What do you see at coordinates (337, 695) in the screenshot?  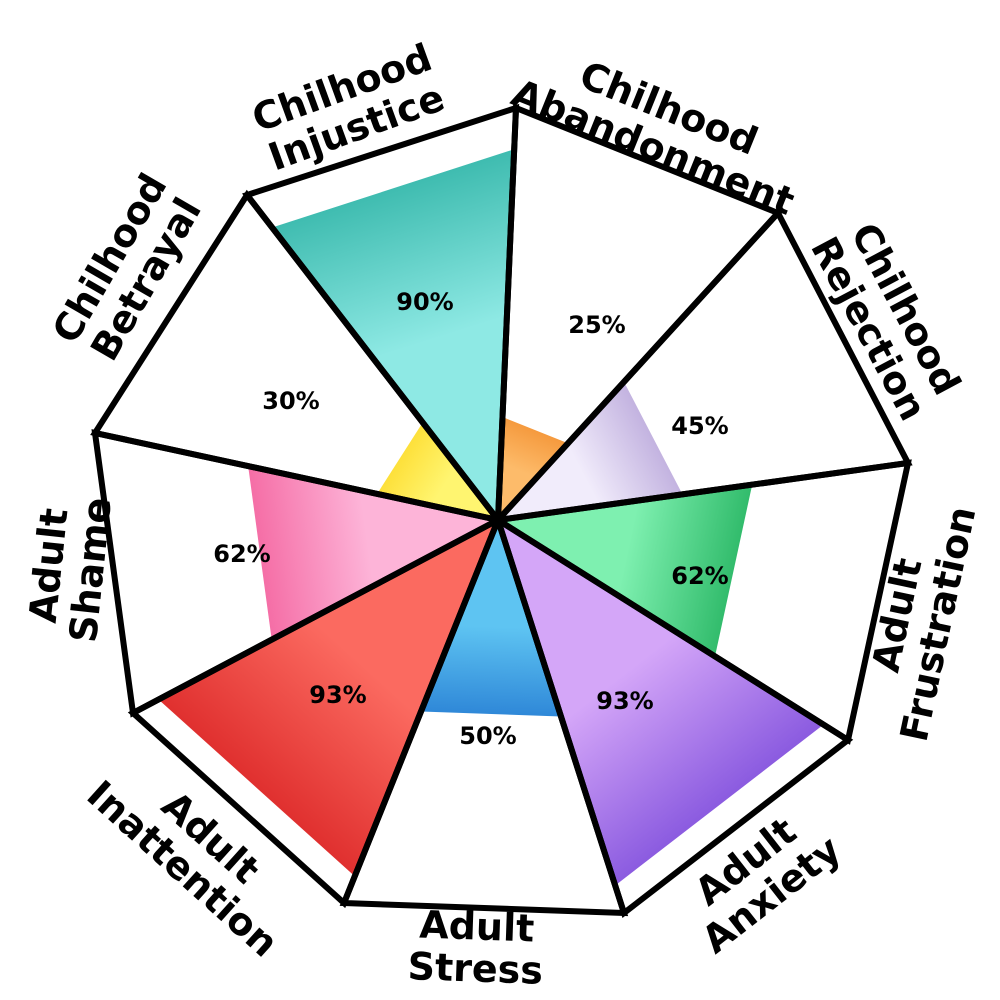 I see `value-label-adult-inattention: 93%` at bounding box center [337, 695].